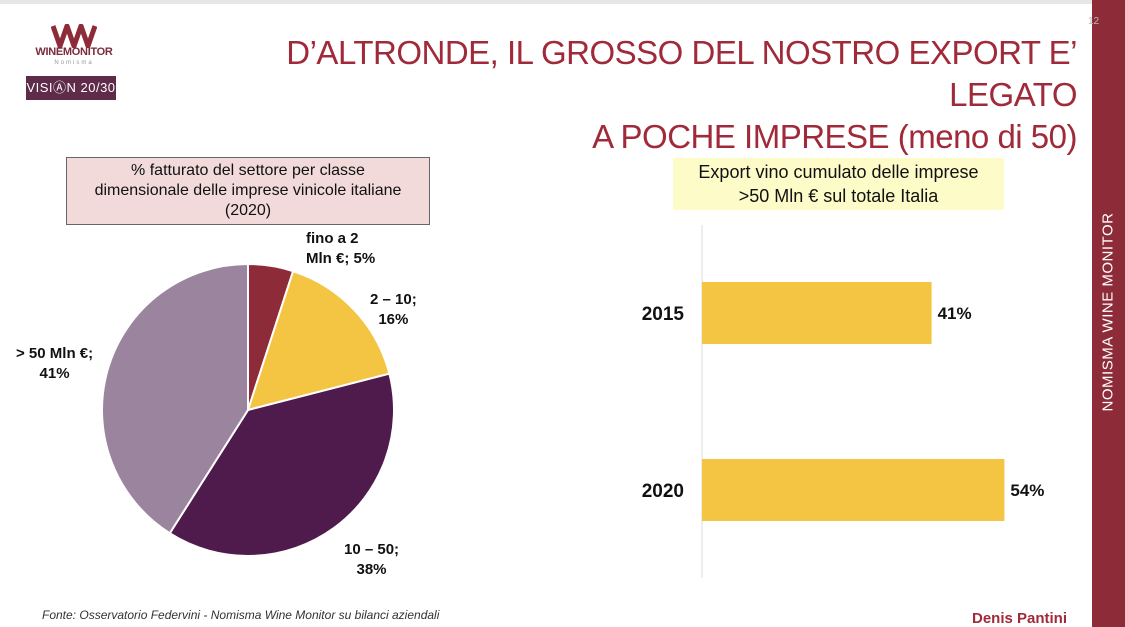  I want to click on pie-label-fino-a-2: fino a 2 Mln €; 5%, so click(340, 249).